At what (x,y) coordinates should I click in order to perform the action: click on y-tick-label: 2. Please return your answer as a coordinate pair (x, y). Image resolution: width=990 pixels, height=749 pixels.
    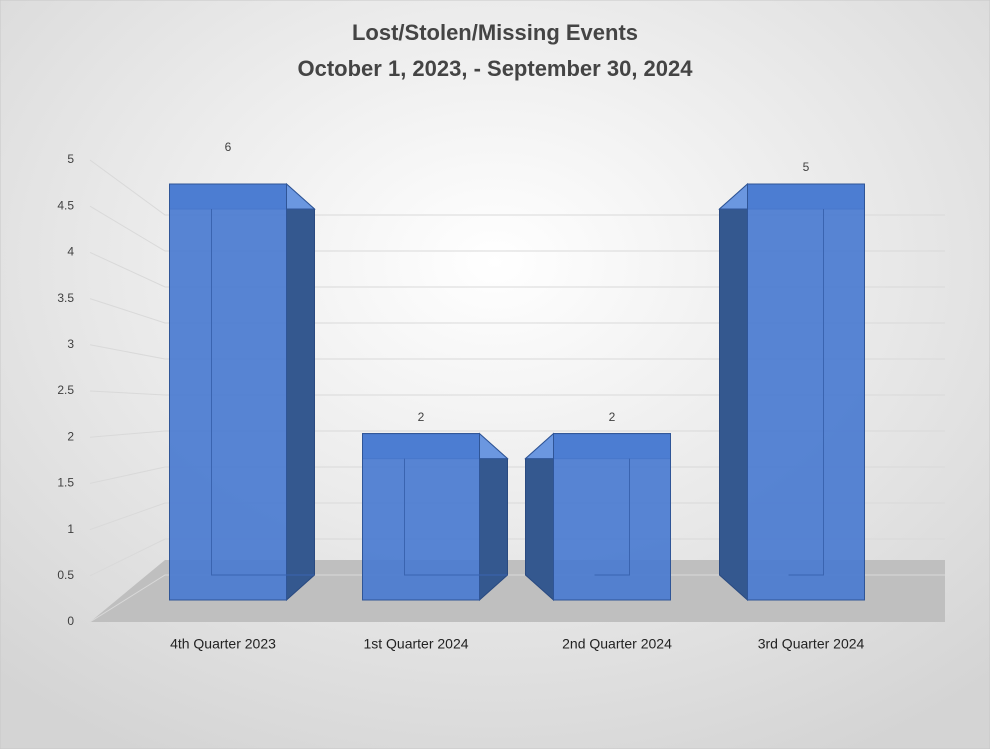
    Looking at the image, I should click on (70, 436).